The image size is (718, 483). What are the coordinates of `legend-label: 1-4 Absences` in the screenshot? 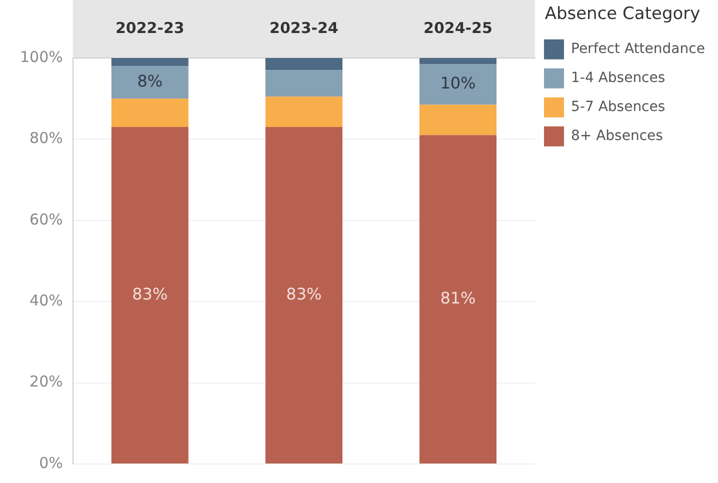 It's located at (618, 78).